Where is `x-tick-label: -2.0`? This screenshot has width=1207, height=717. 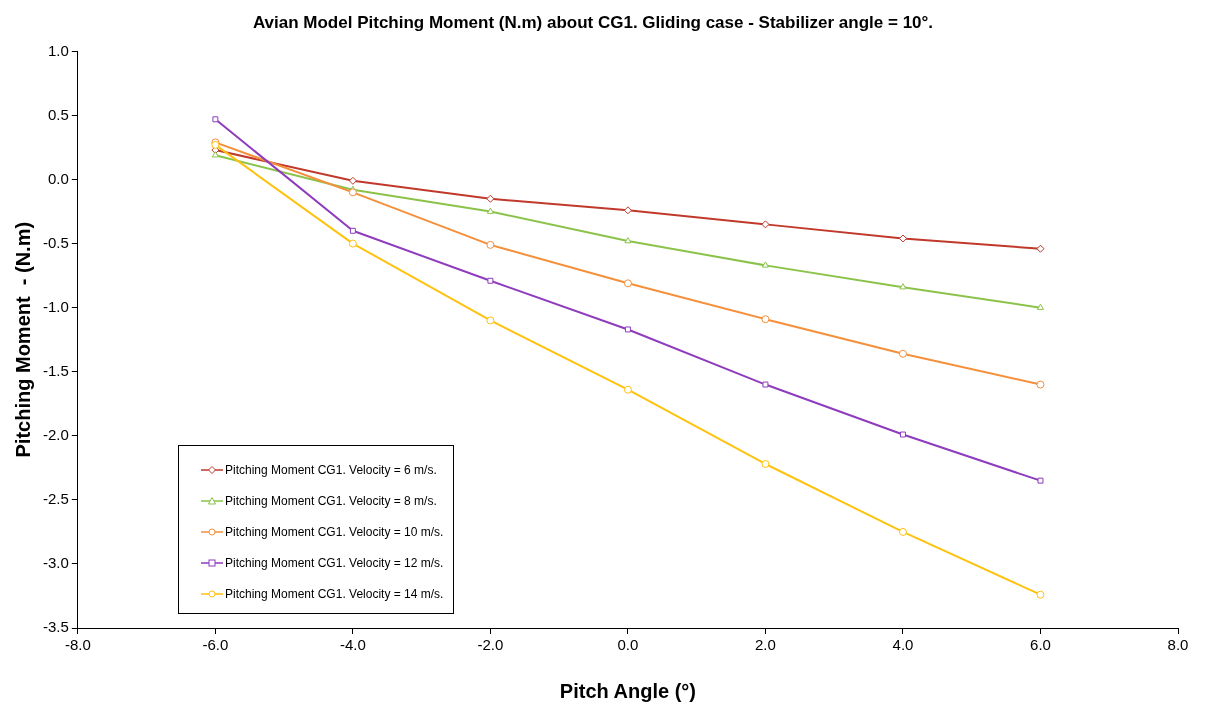 x-tick-label: -2.0 is located at coordinates (490, 645).